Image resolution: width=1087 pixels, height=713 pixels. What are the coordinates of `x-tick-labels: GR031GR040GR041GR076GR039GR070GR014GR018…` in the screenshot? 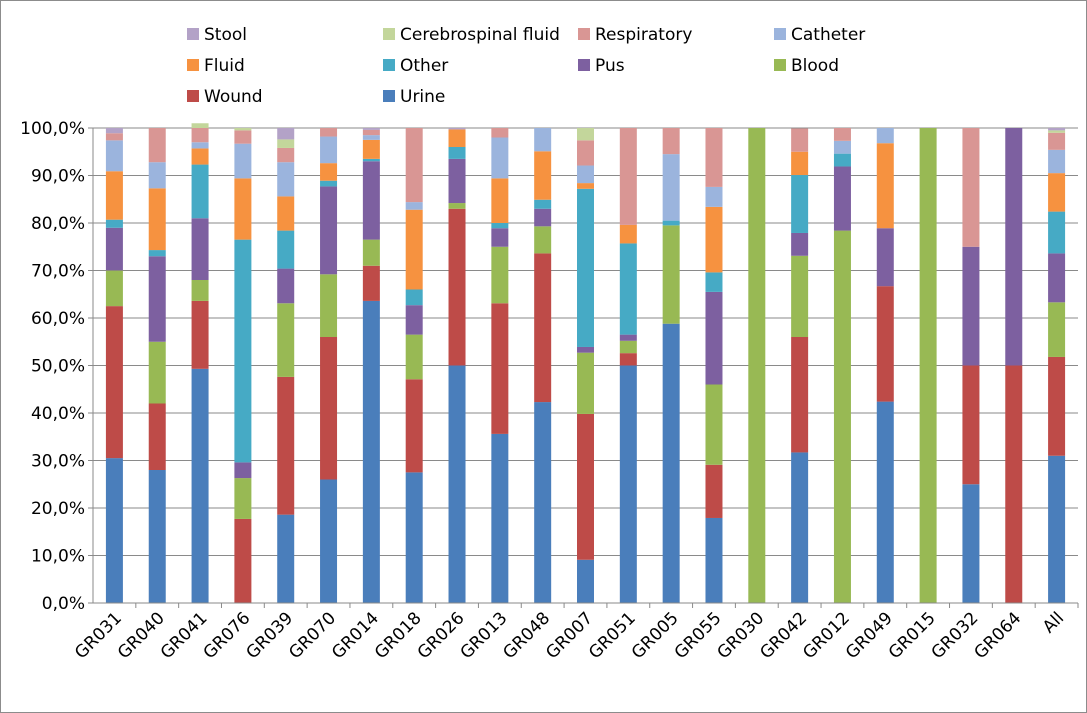 It's located at (569, 635).